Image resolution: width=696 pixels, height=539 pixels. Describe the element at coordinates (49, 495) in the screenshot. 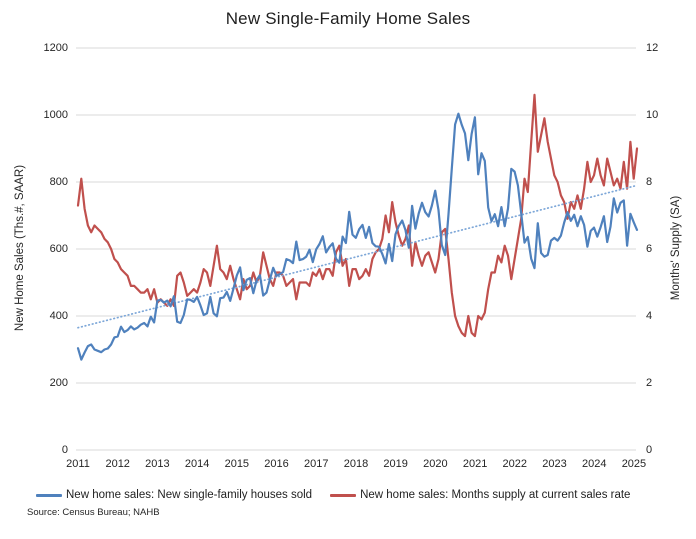

I see `sales-line-swatch-icon` at that location.